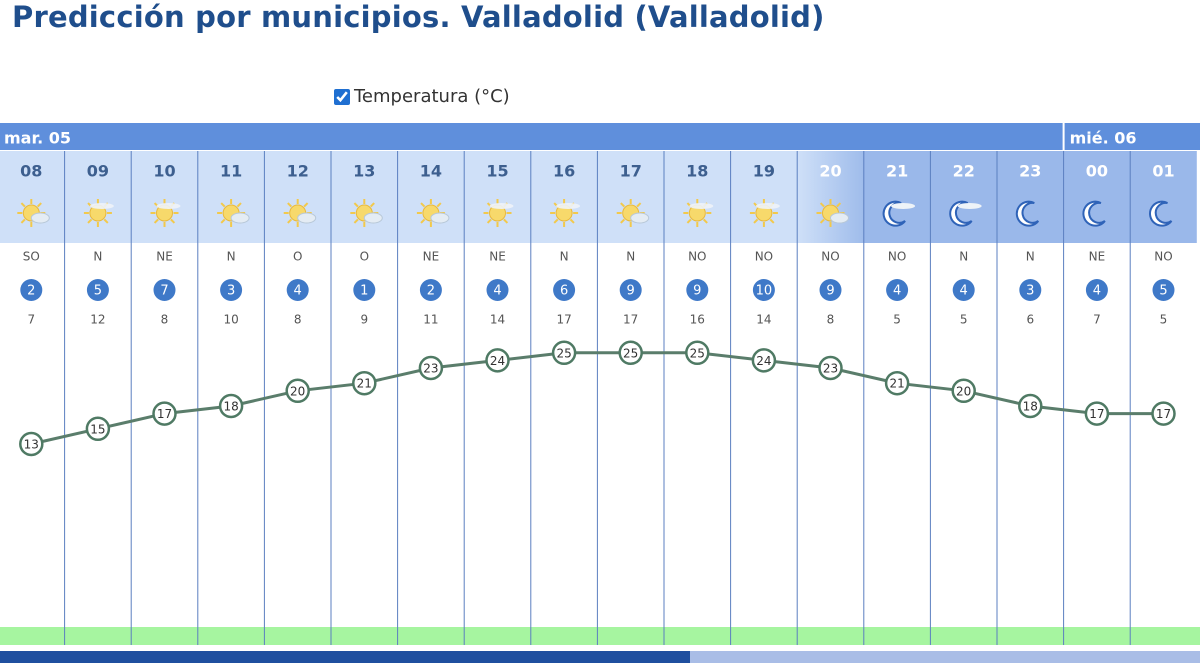 The width and height of the screenshot is (1200, 664). Describe the element at coordinates (697, 320) in the screenshot. I see `gust: 16` at that location.